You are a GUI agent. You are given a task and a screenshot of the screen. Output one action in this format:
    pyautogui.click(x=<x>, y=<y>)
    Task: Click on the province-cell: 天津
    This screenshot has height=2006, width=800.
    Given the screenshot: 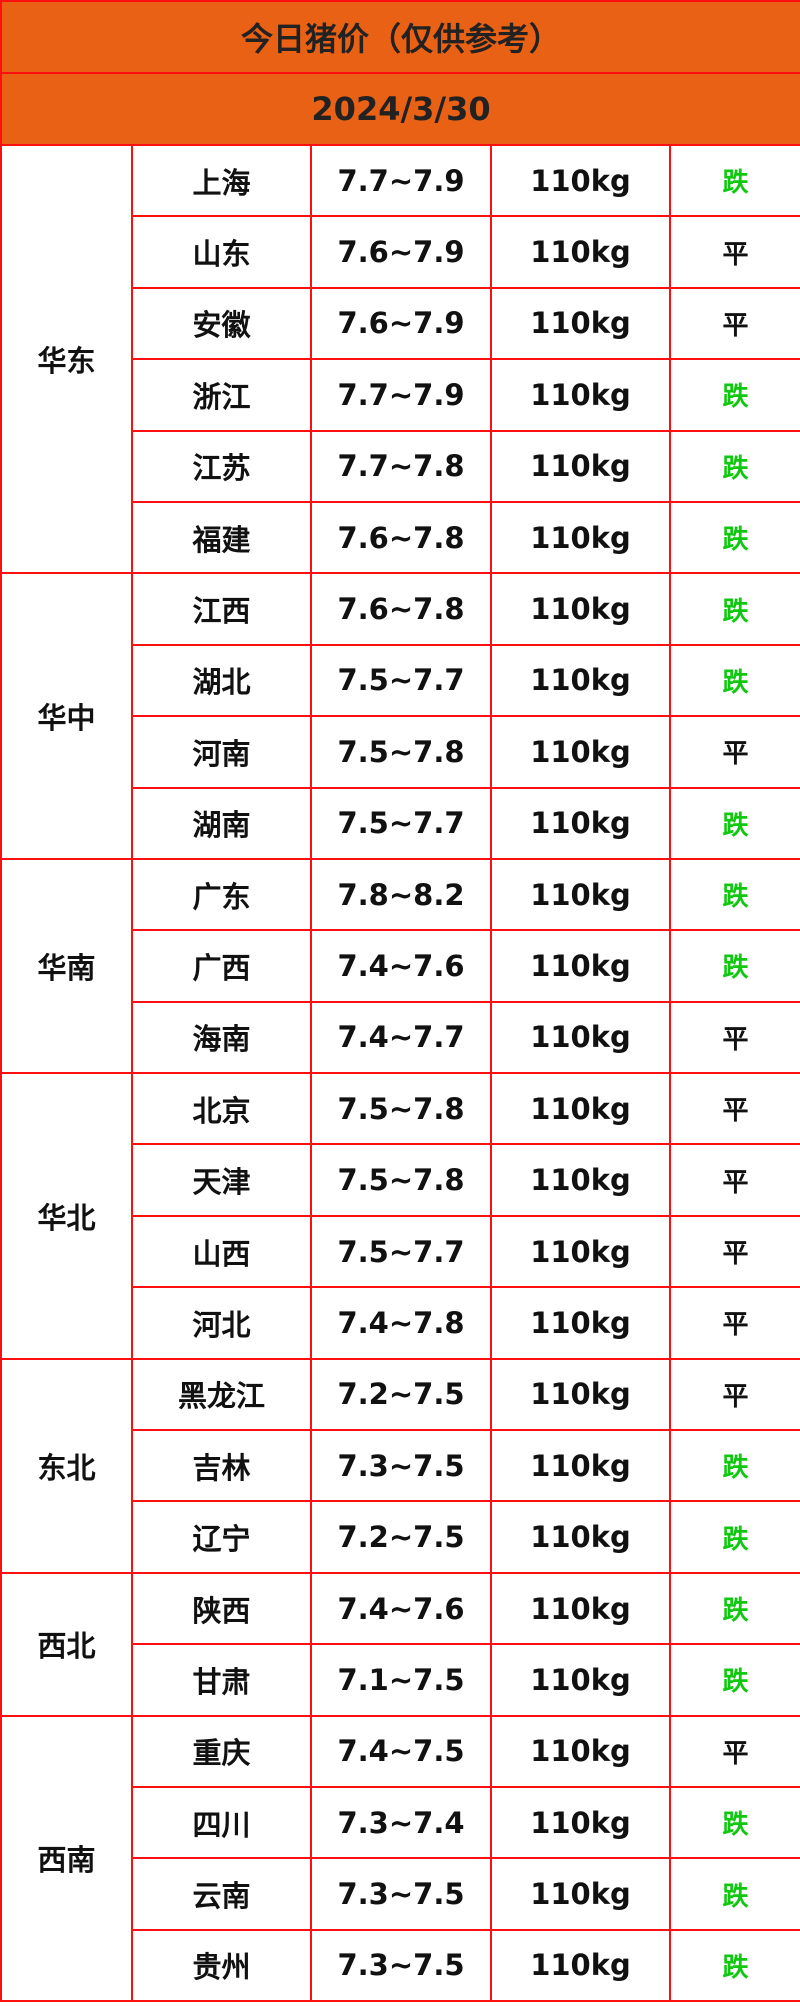 What is the action you would take?
    pyautogui.click(x=221, y=1180)
    